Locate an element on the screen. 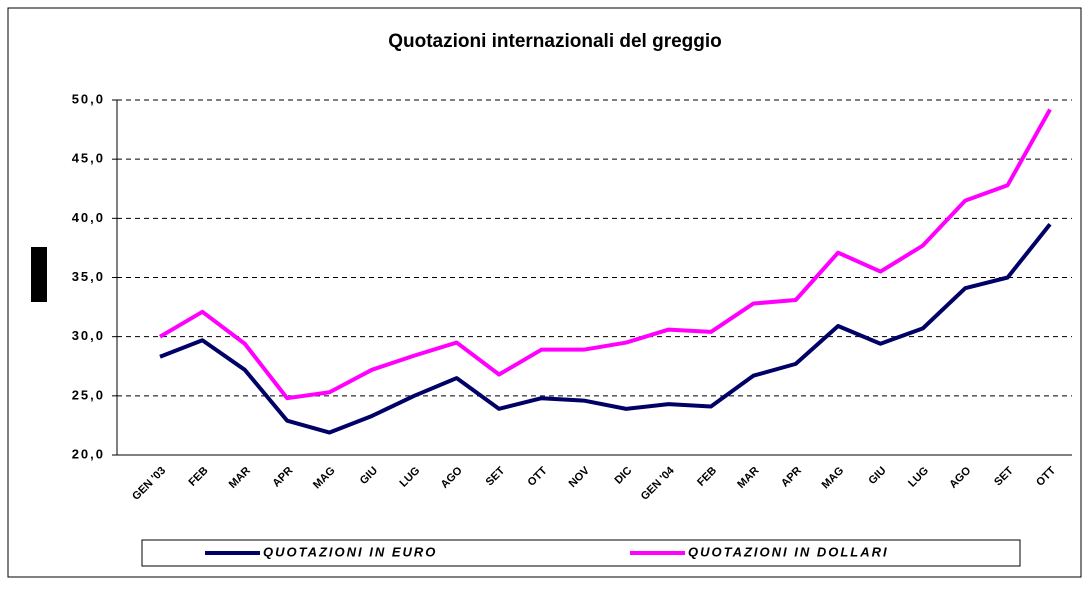 The image size is (1088, 590). side-marker is located at coordinates (39, 274).